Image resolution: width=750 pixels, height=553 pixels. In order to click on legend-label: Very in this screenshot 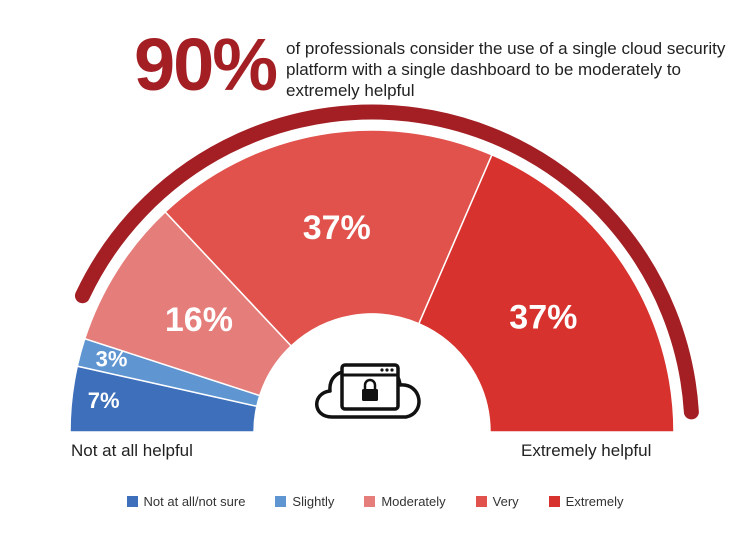, I will do `click(505, 501)`.